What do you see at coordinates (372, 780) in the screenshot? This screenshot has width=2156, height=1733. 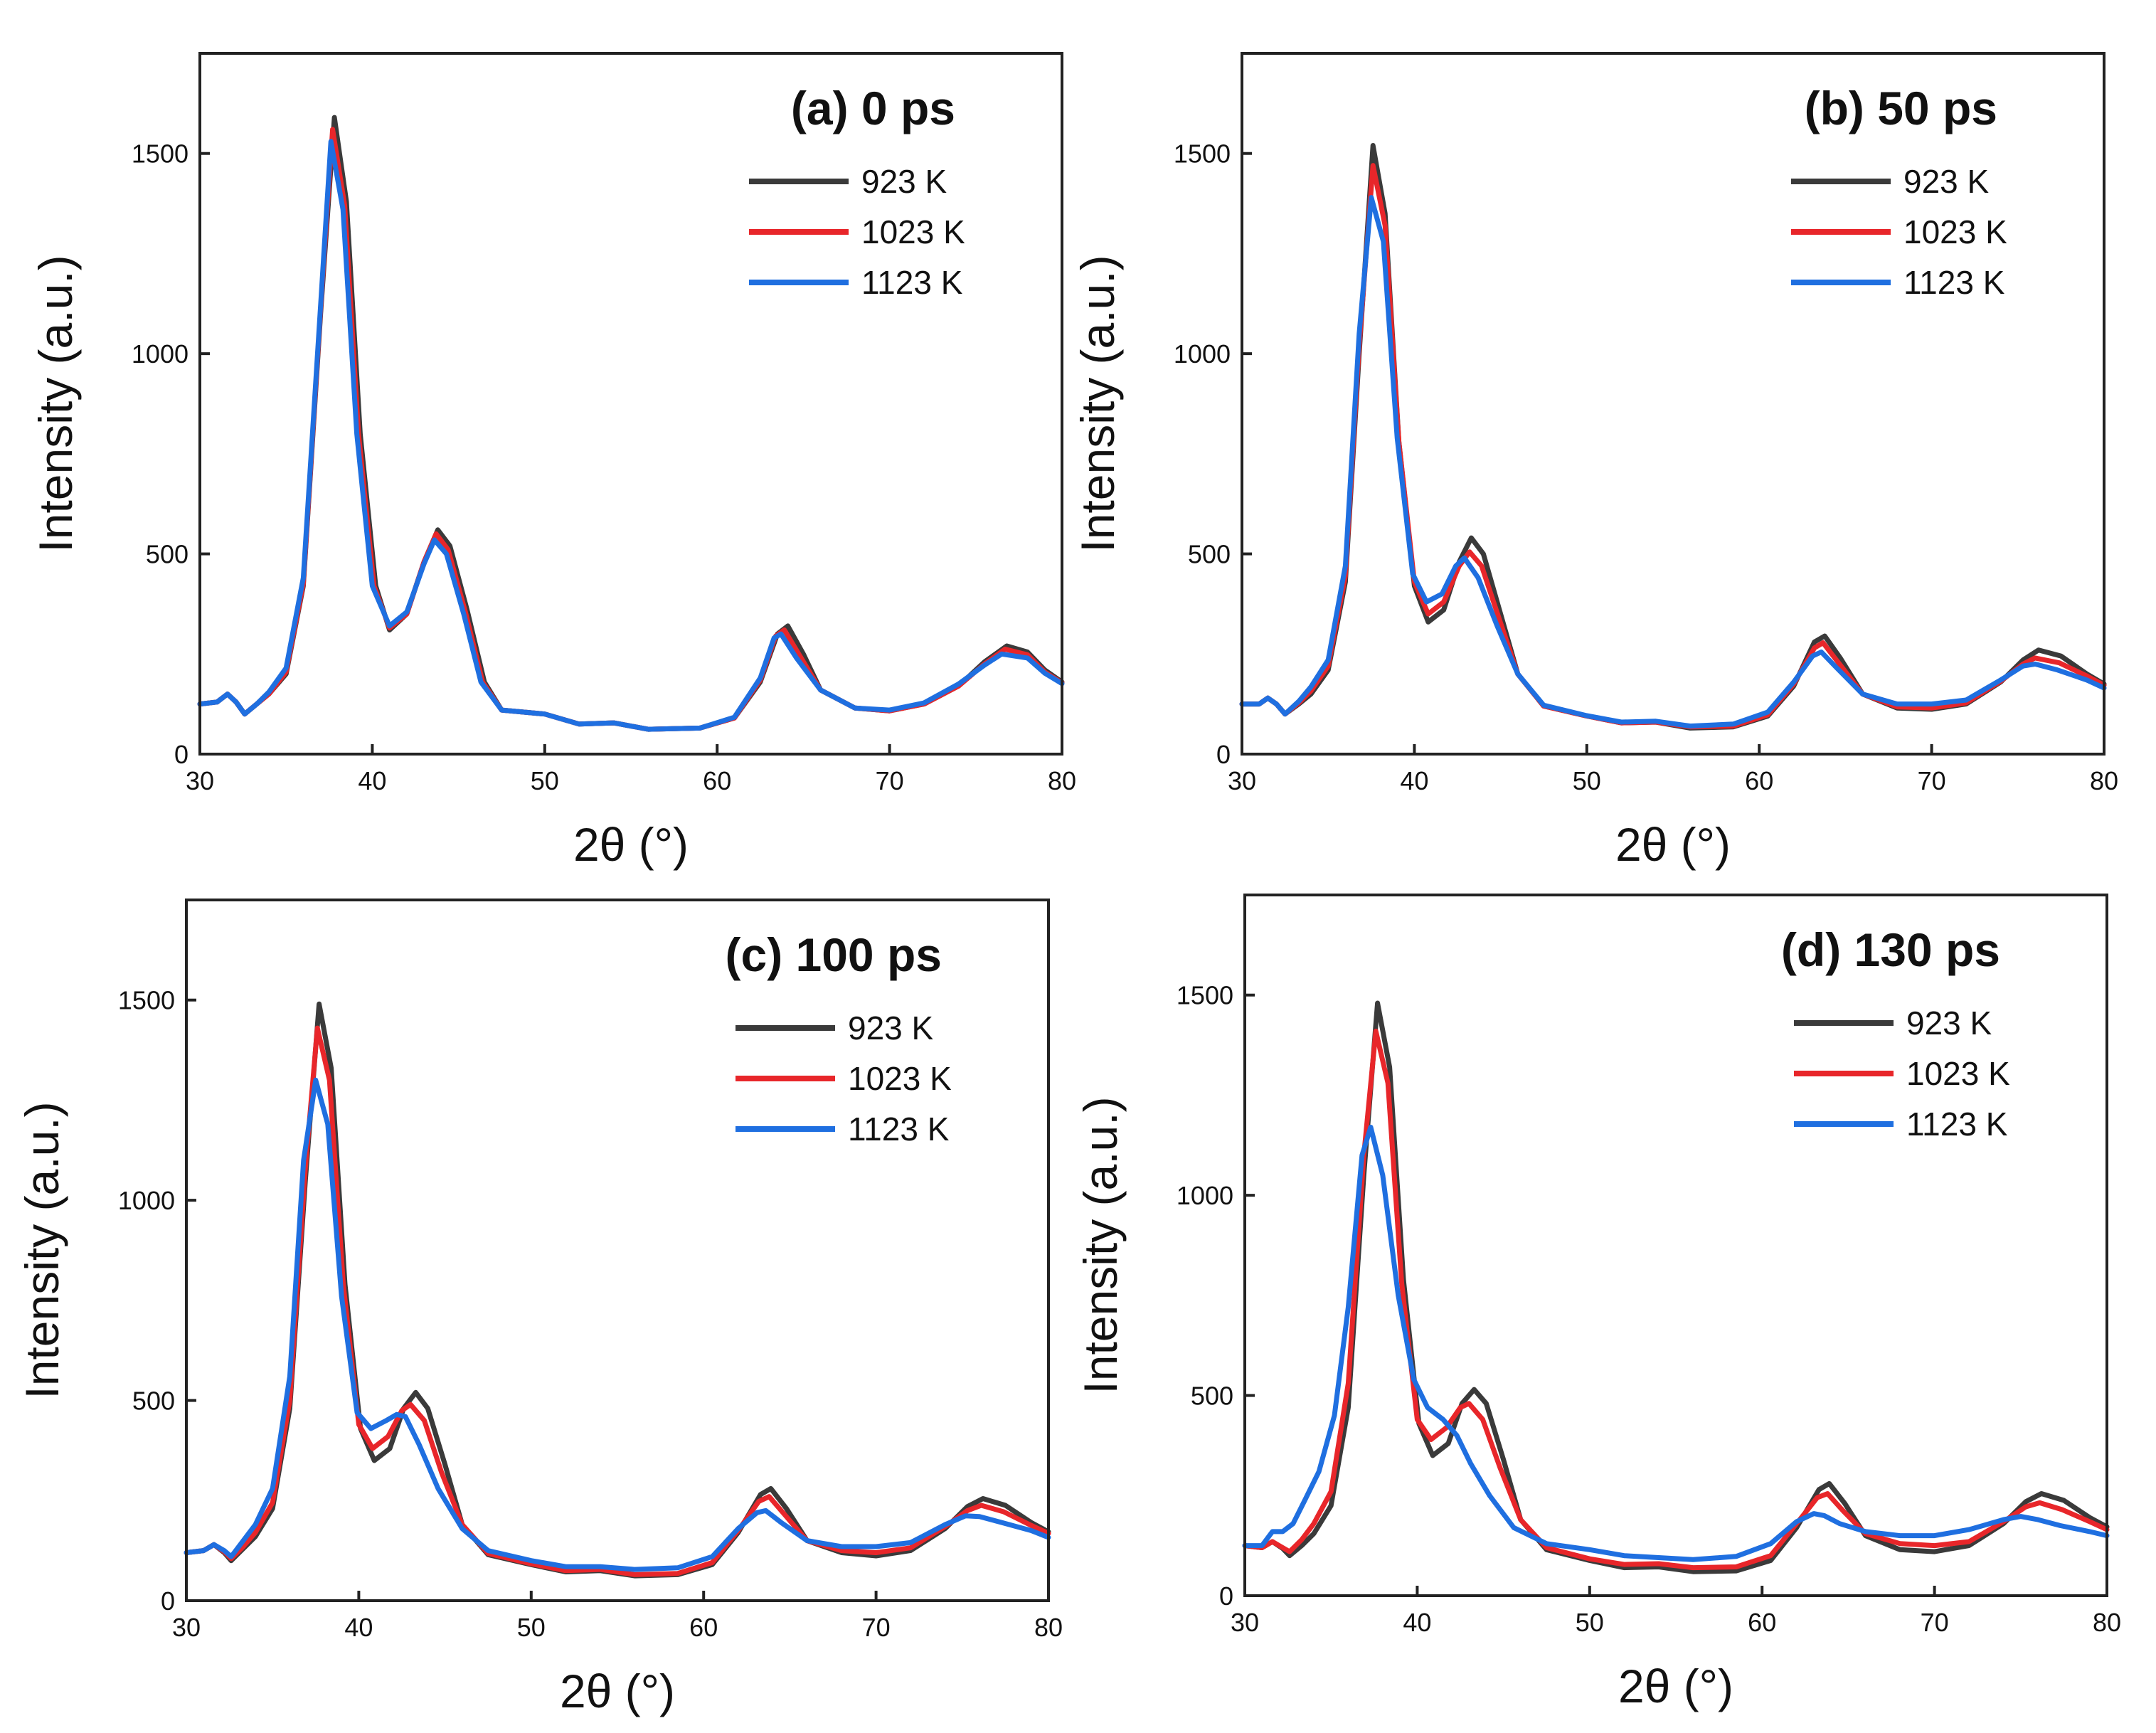 I see `x-tick-label-a-40: 40` at bounding box center [372, 780].